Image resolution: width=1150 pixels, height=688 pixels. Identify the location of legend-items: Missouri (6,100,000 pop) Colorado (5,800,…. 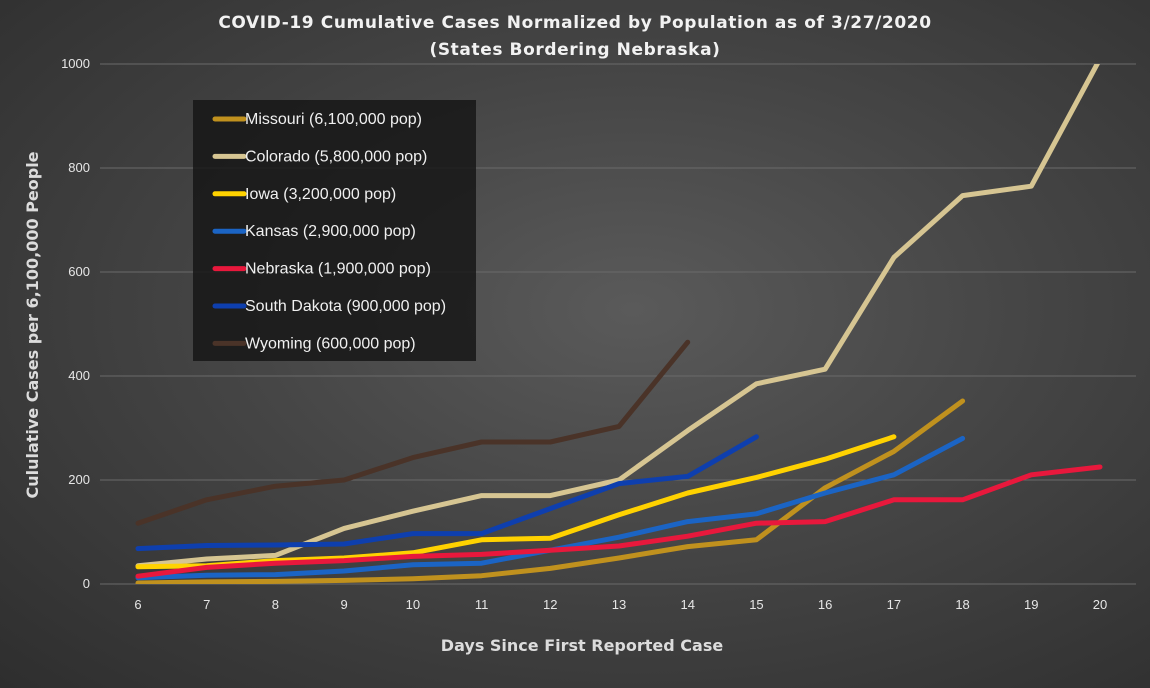
(329, 231).